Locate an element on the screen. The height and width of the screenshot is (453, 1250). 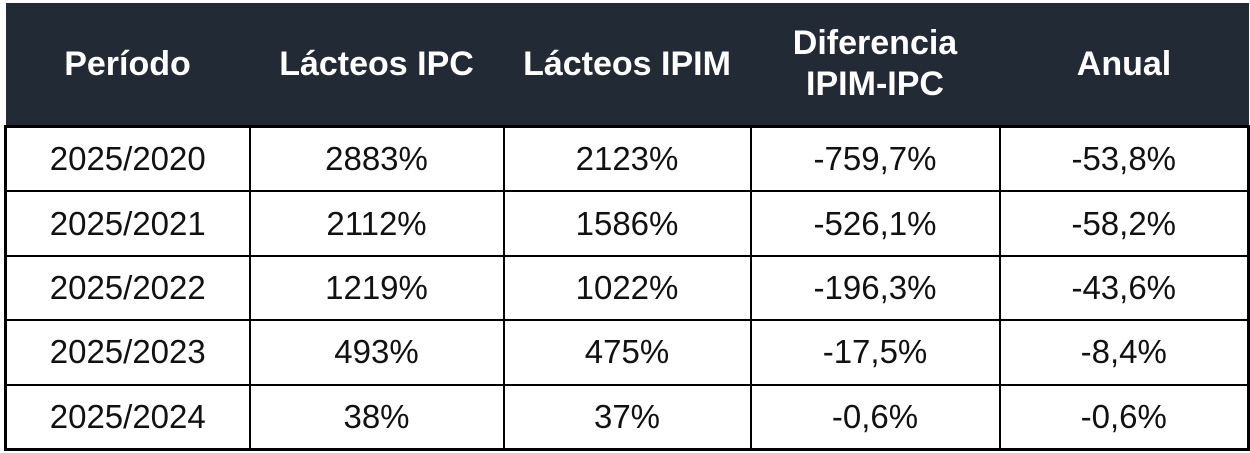
column-header-diferencia: Diferencia IPIM-IPC is located at coordinates (875, 65).